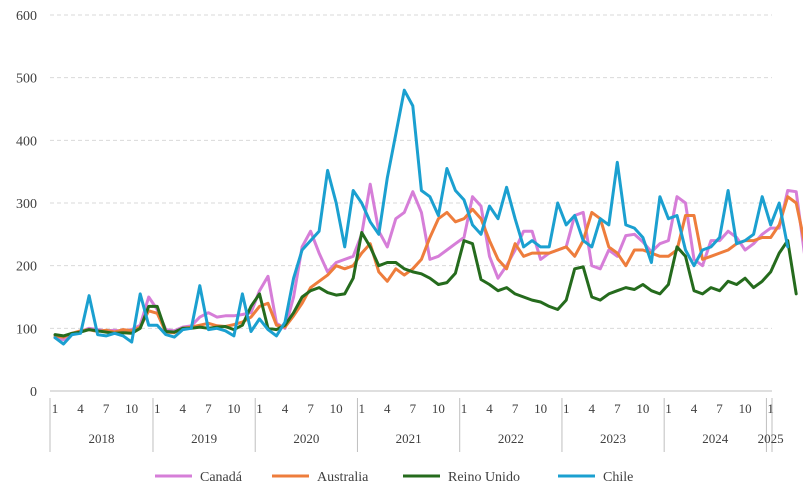  What do you see at coordinates (484, 477) in the screenshot?
I see `legend-label: Reino Unido` at bounding box center [484, 477].